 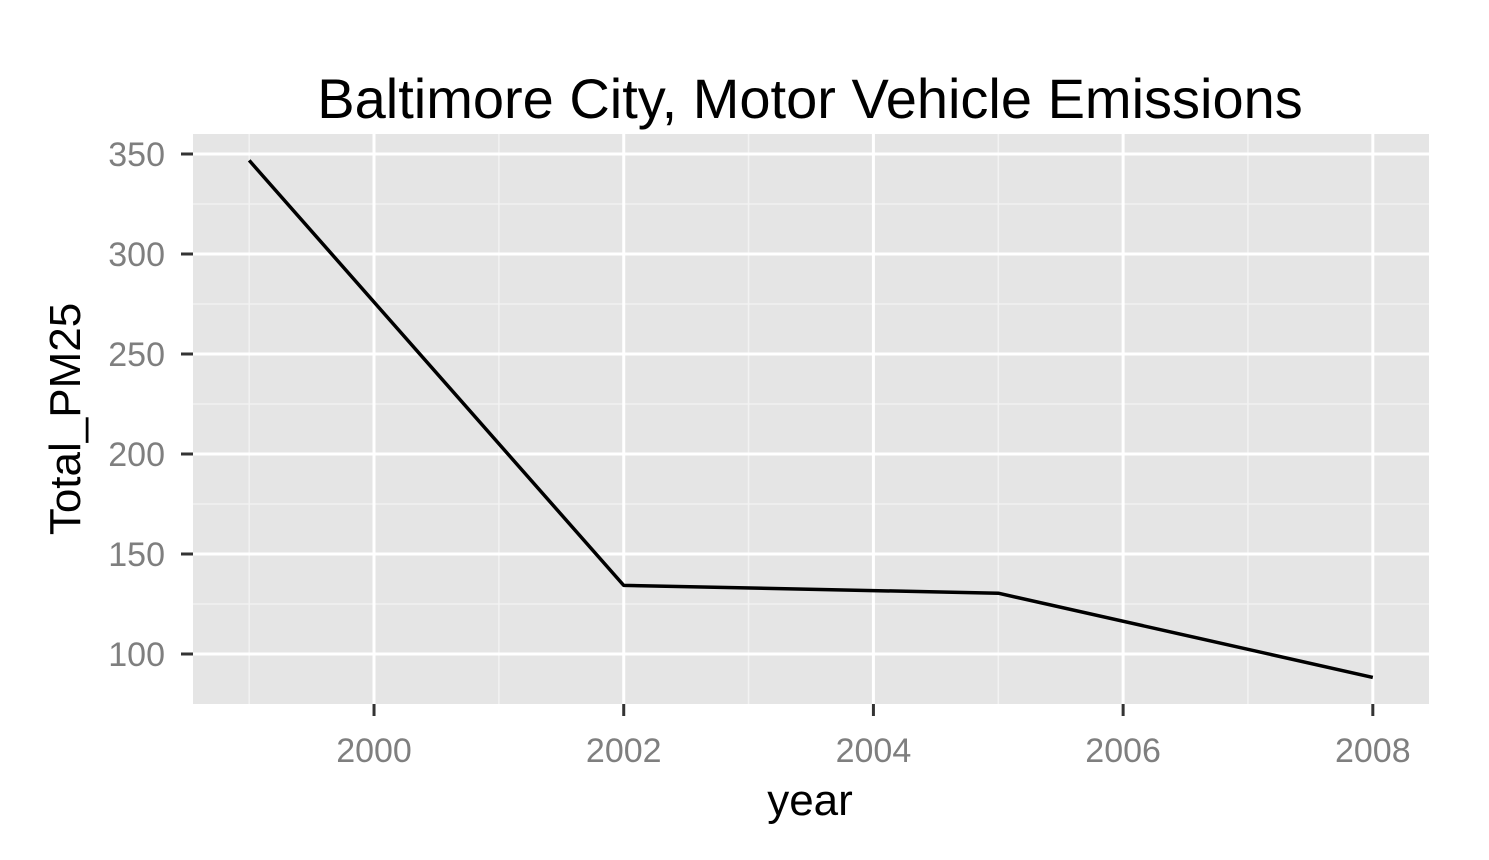 What do you see at coordinates (810, 800) in the screenshot?
I see `x-axis-title: year` at bounding box center [810, 800].